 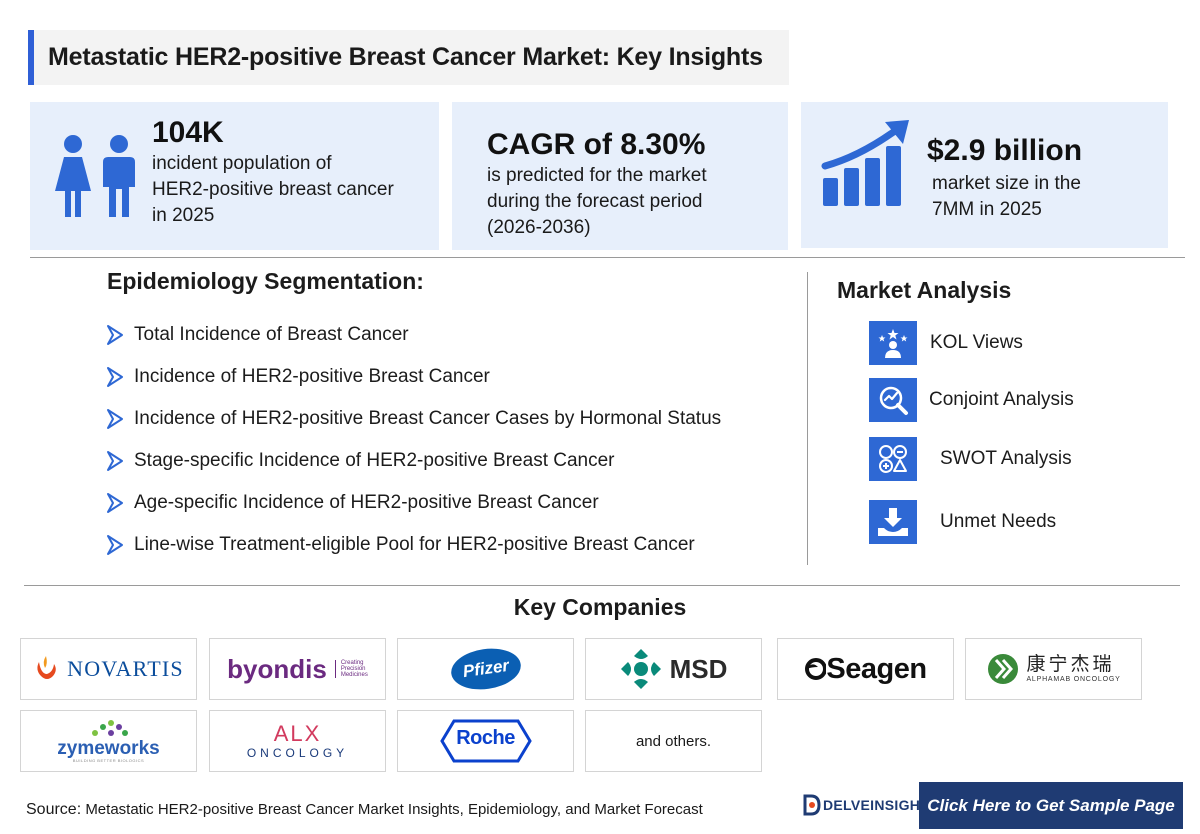 What do you see at coordinates (893, 459) in the screenshot?
I see `swot-icon` at bounding box center [893, 459].